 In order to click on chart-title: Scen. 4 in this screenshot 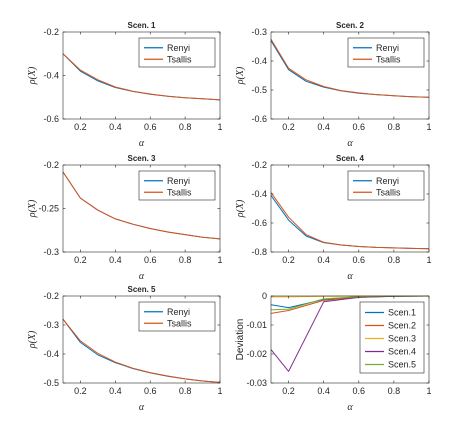, I will do `click(350, 158)`.